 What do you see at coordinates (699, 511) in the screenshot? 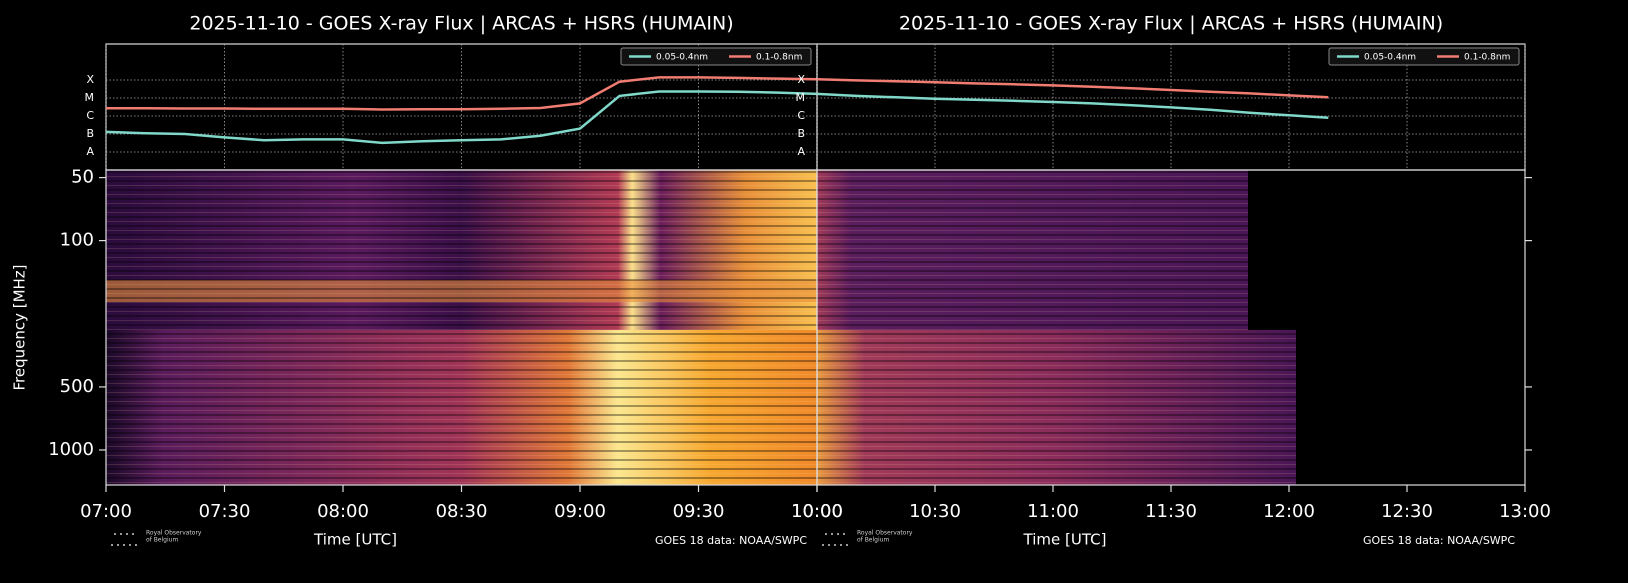
I see `x-tick-label: 09:30` at bounding box center [699, 511].